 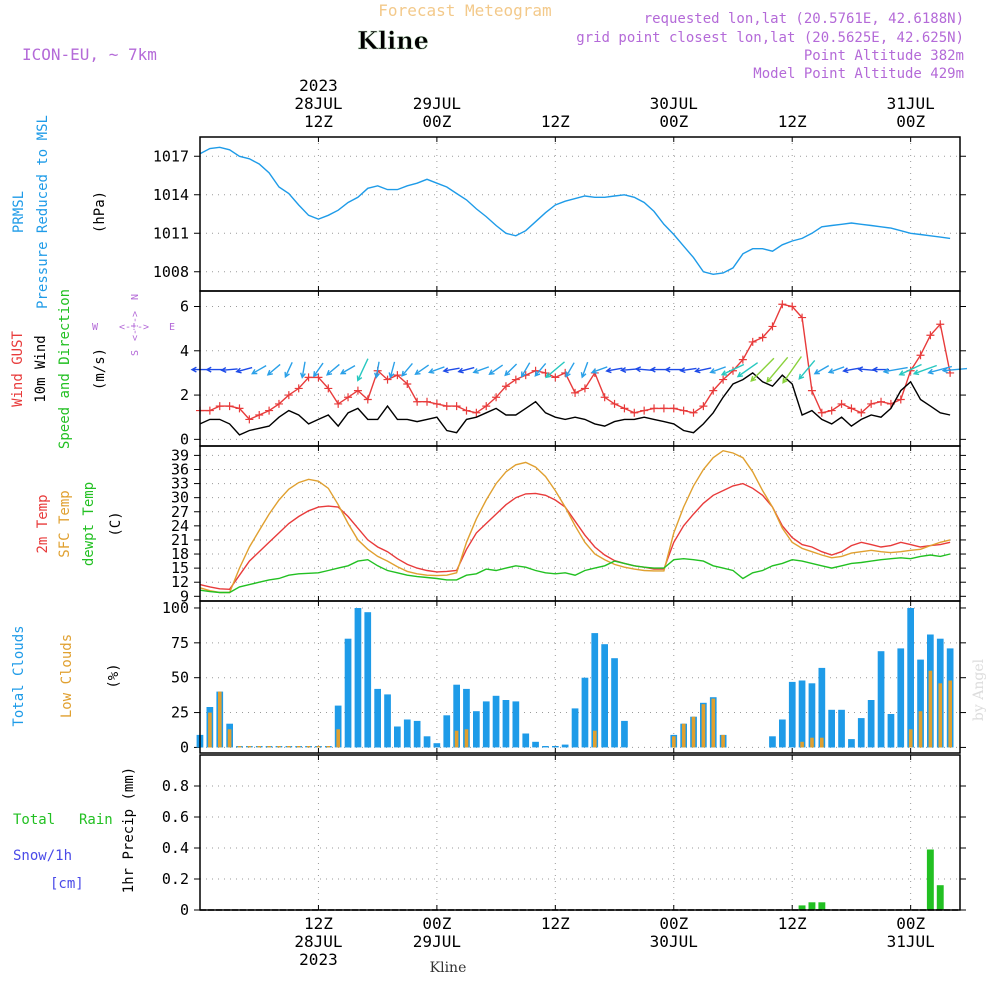 I want to click on compass-vertical-arrows: <-!->, so click(x=135, y=326).